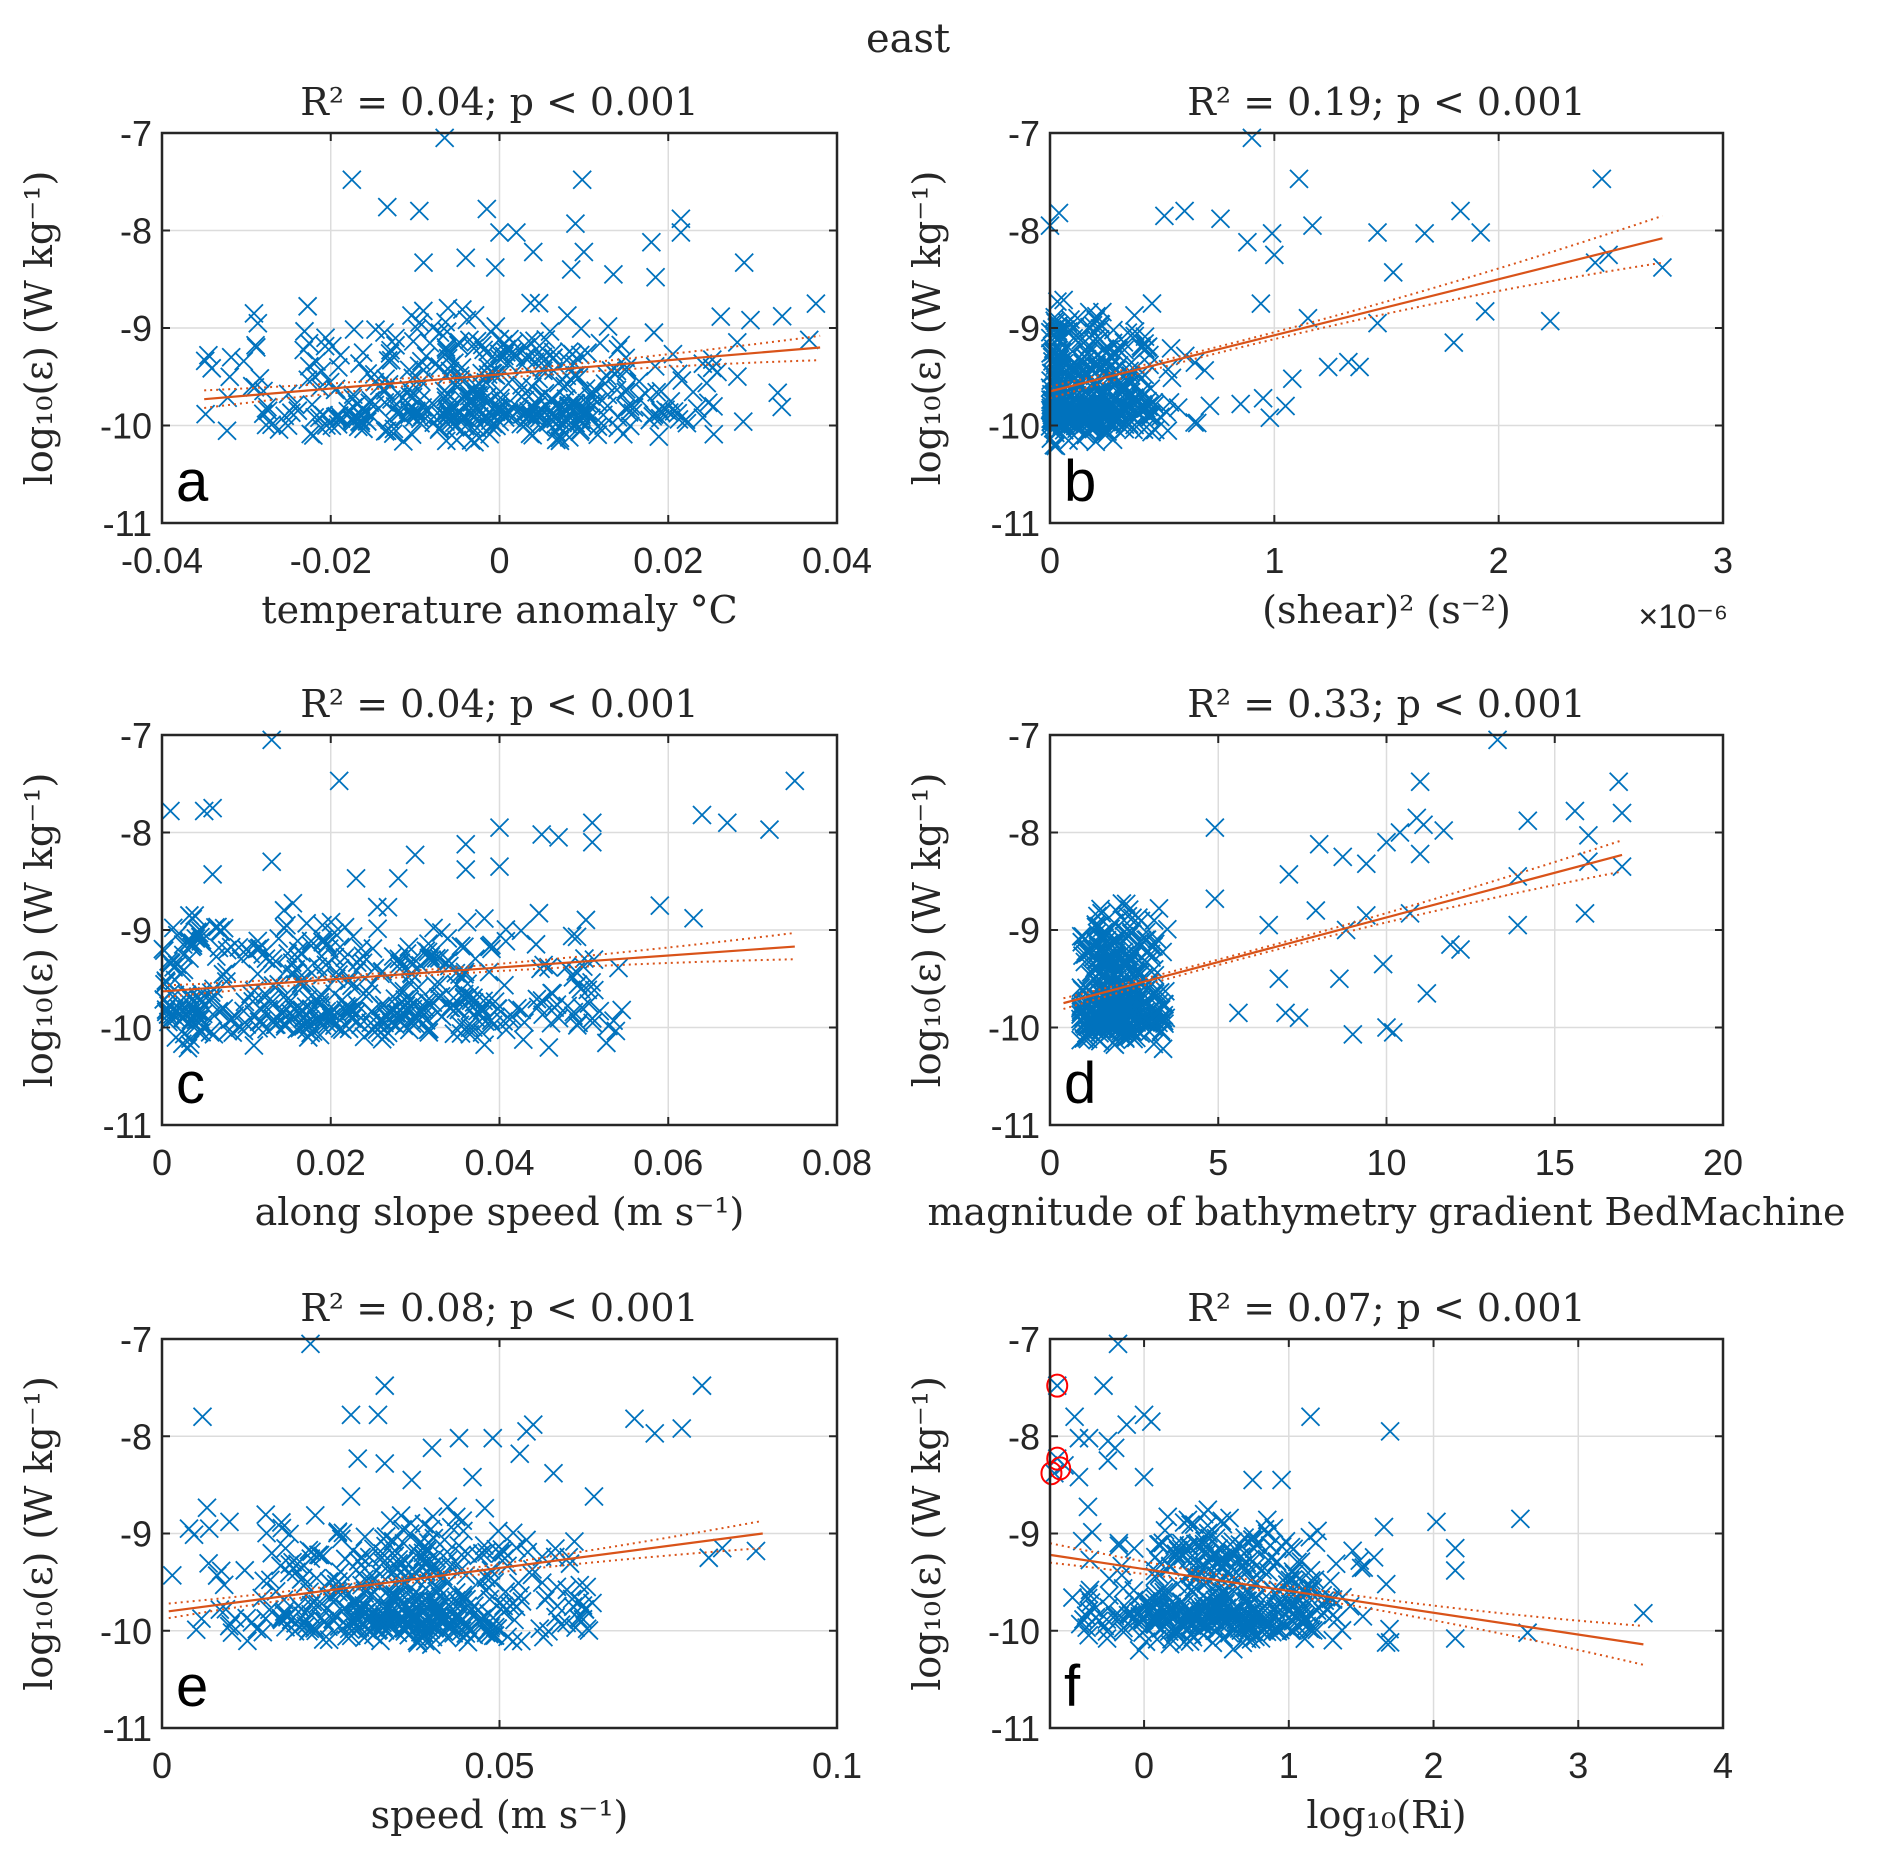  Describe the element at coordinates (1386, 1815) in the screenshot. I see `x-axis-label: log₁₀(Ri)` at that location.